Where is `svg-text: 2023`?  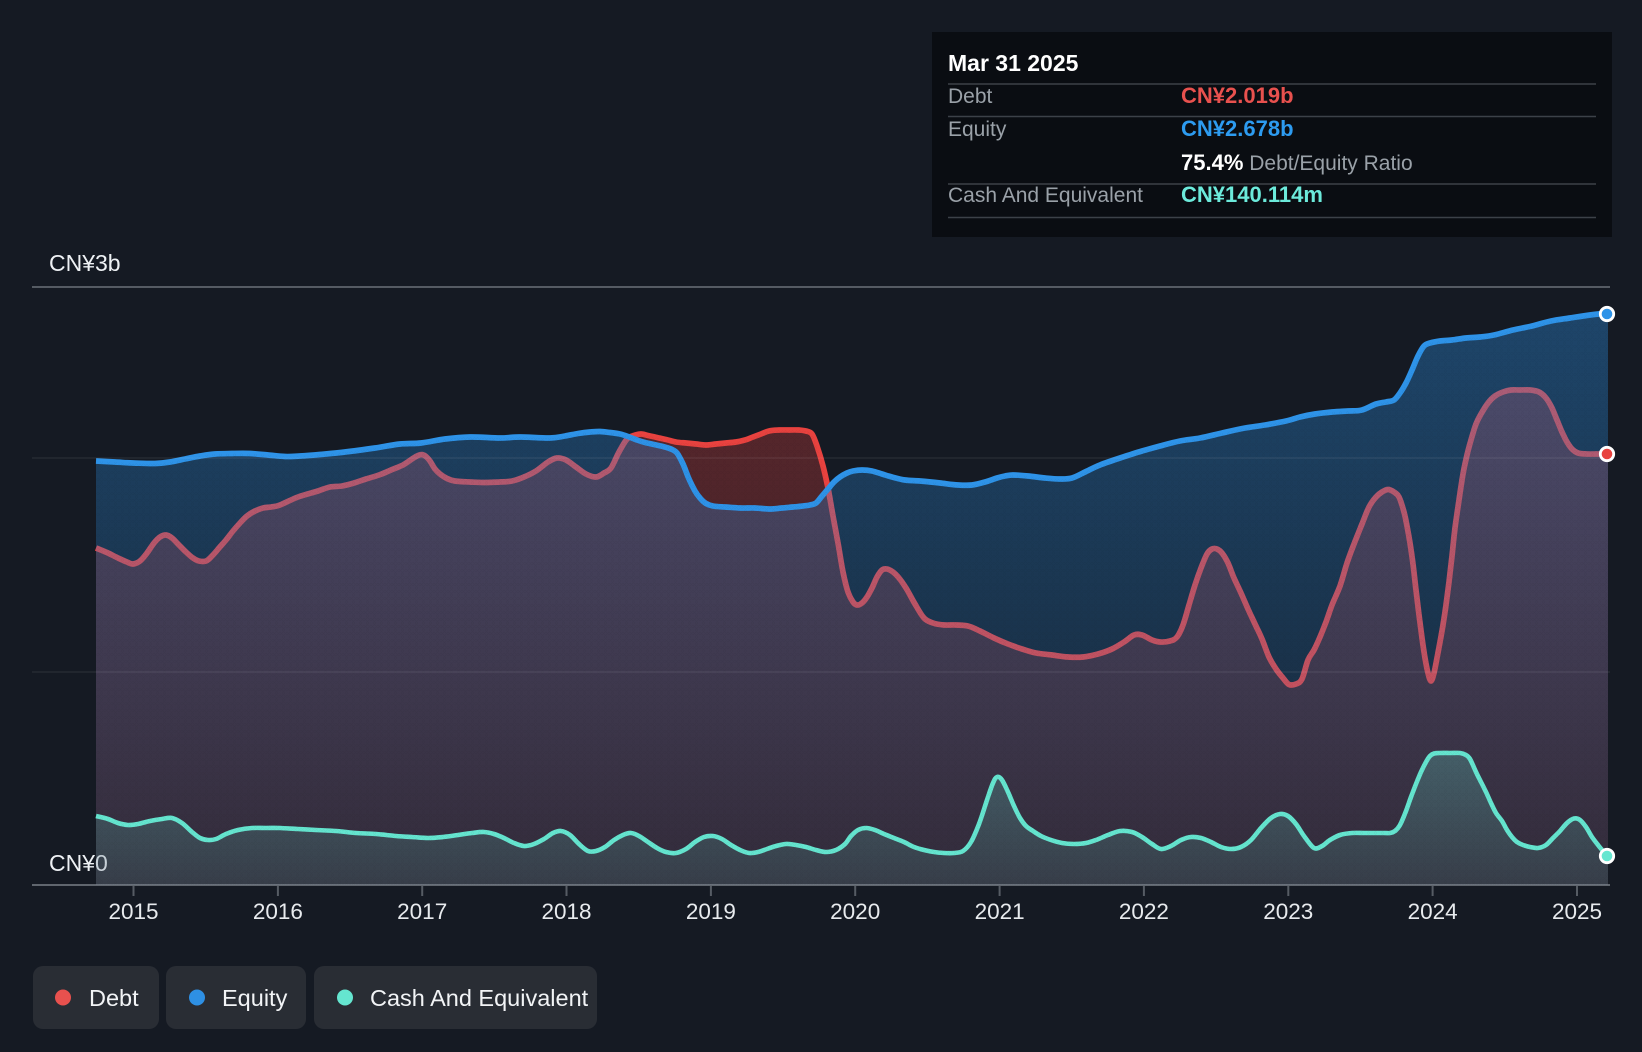 svg-text: 2023 is located at coordinates (1288, 911).